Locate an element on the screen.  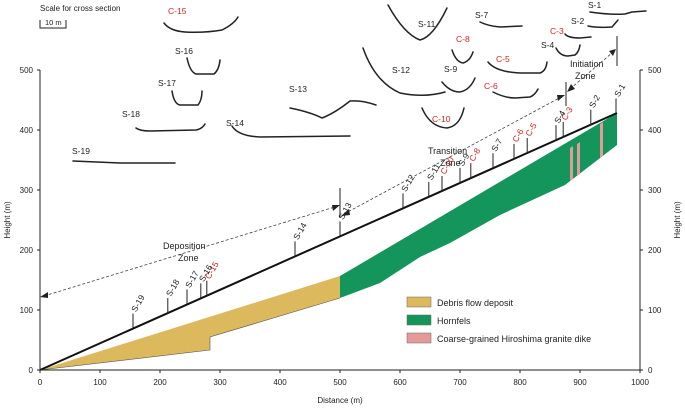
section-label-s17: S-17 is located at coordinates (167, 83).